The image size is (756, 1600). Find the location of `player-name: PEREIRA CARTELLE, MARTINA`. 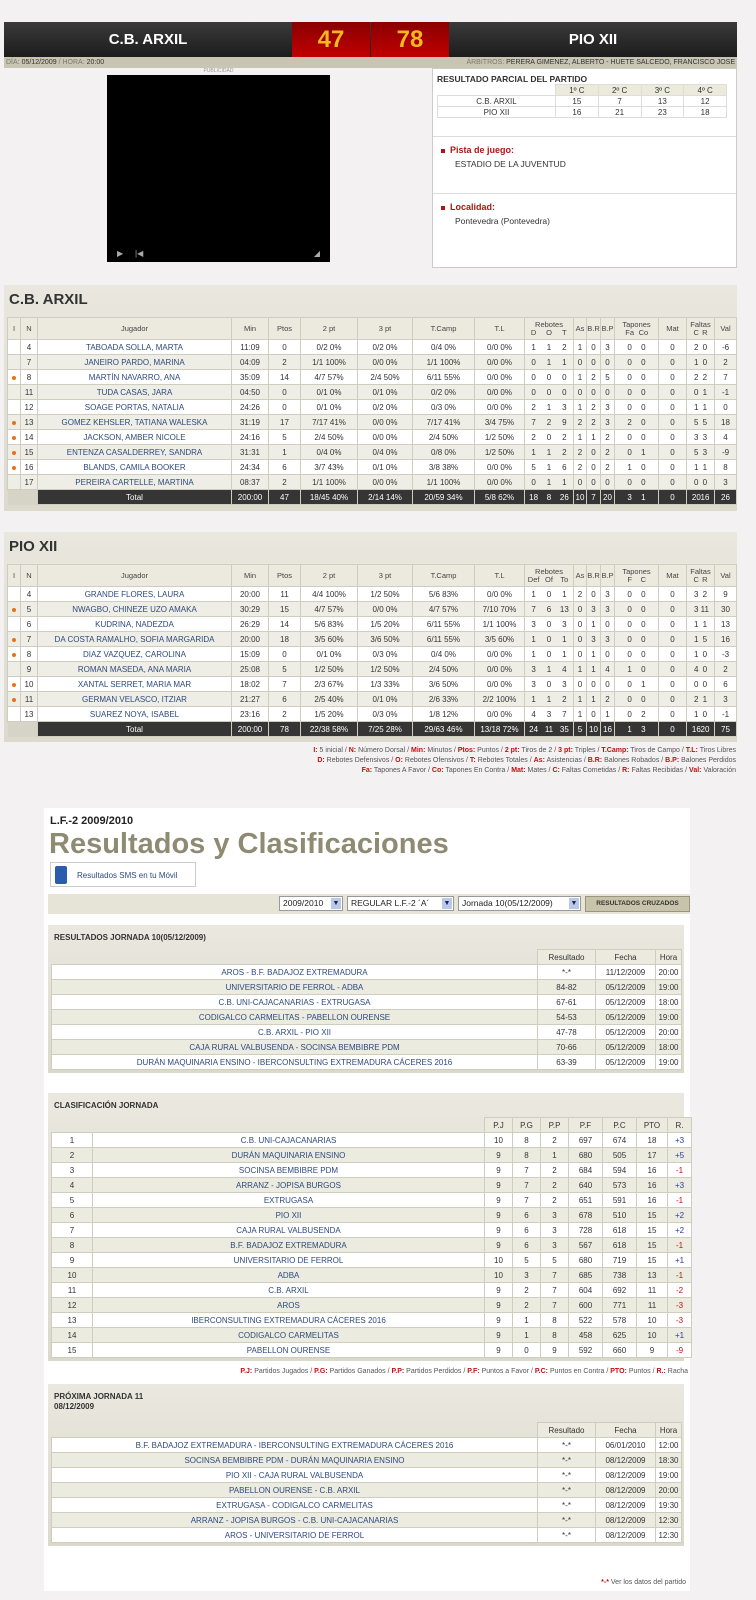

player-name: PEREIRA CARTELLE, MARTINA is located at coordinates (134, 482).